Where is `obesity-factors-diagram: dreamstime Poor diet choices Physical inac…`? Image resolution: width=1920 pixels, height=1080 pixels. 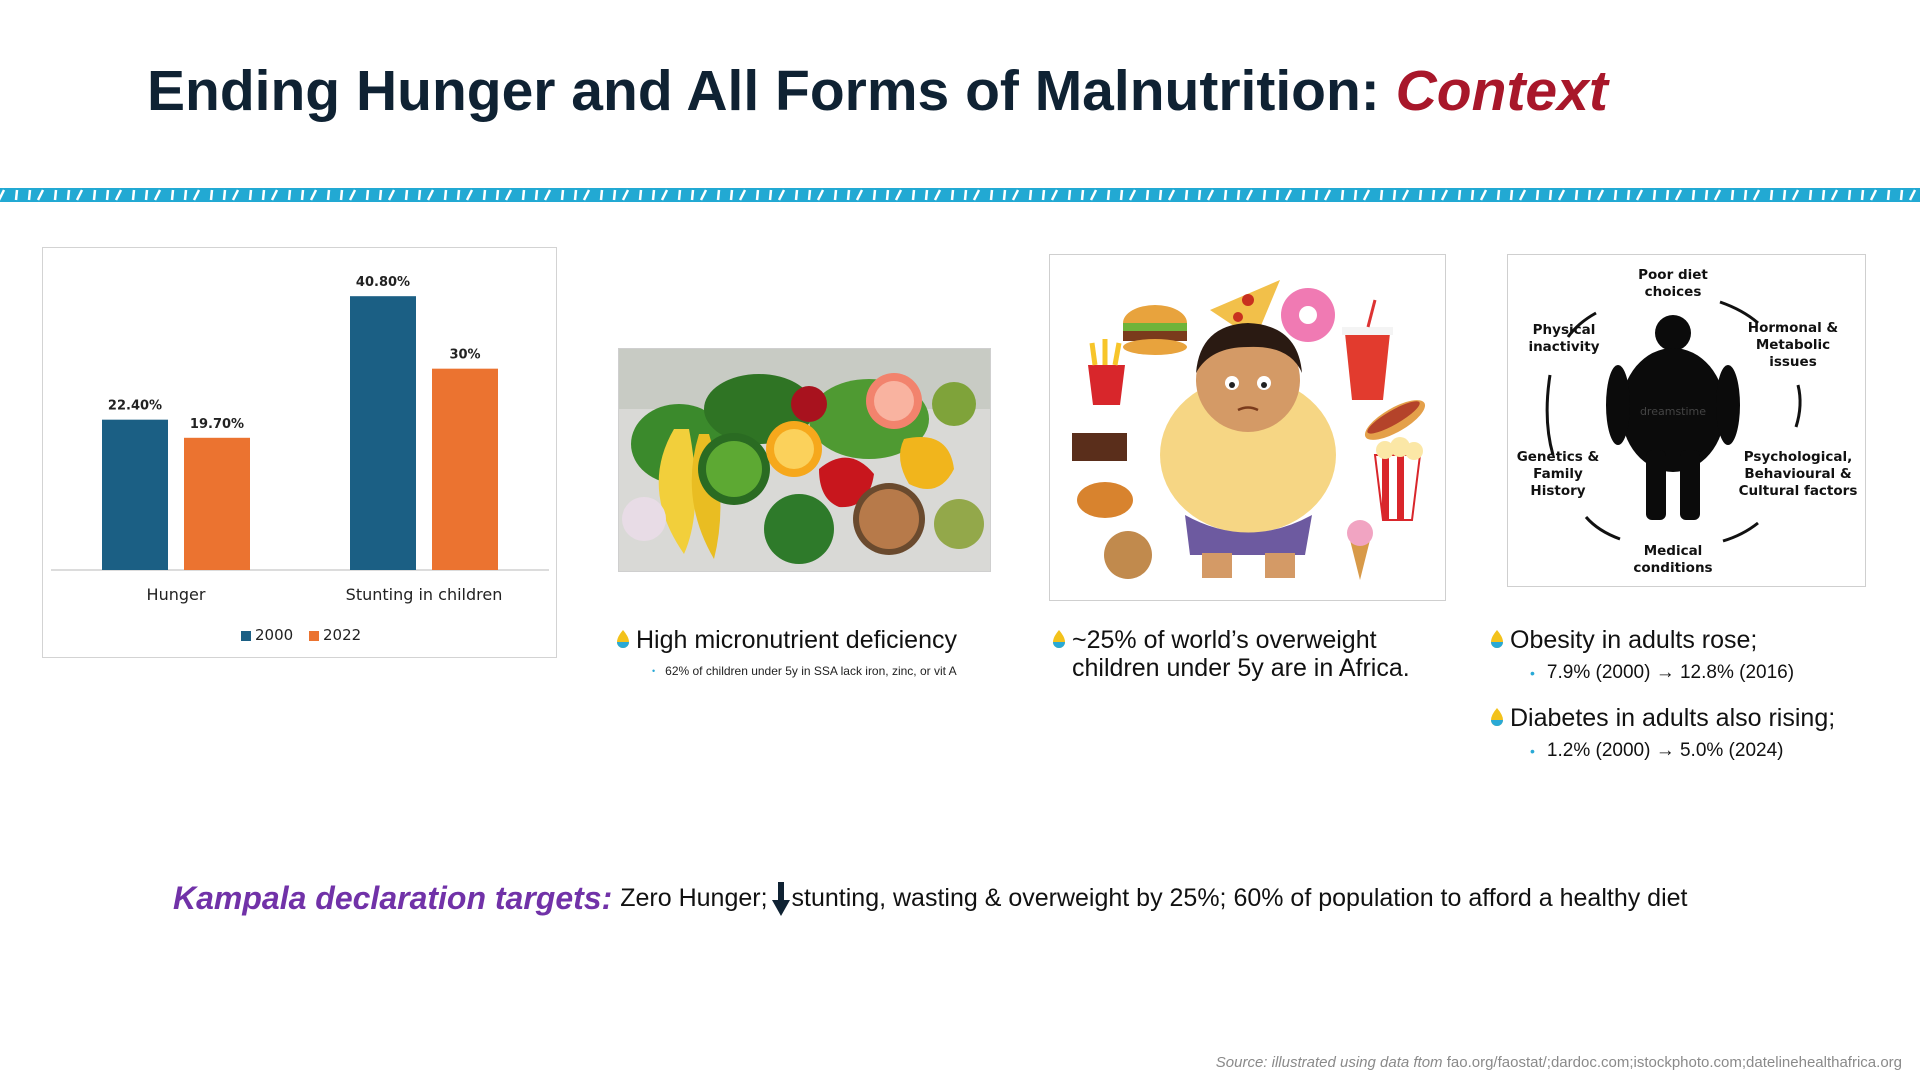 obesity-factors-diagram: dreamstime Poor diet choices Physical inac… is located at coordinates (1686, 420).